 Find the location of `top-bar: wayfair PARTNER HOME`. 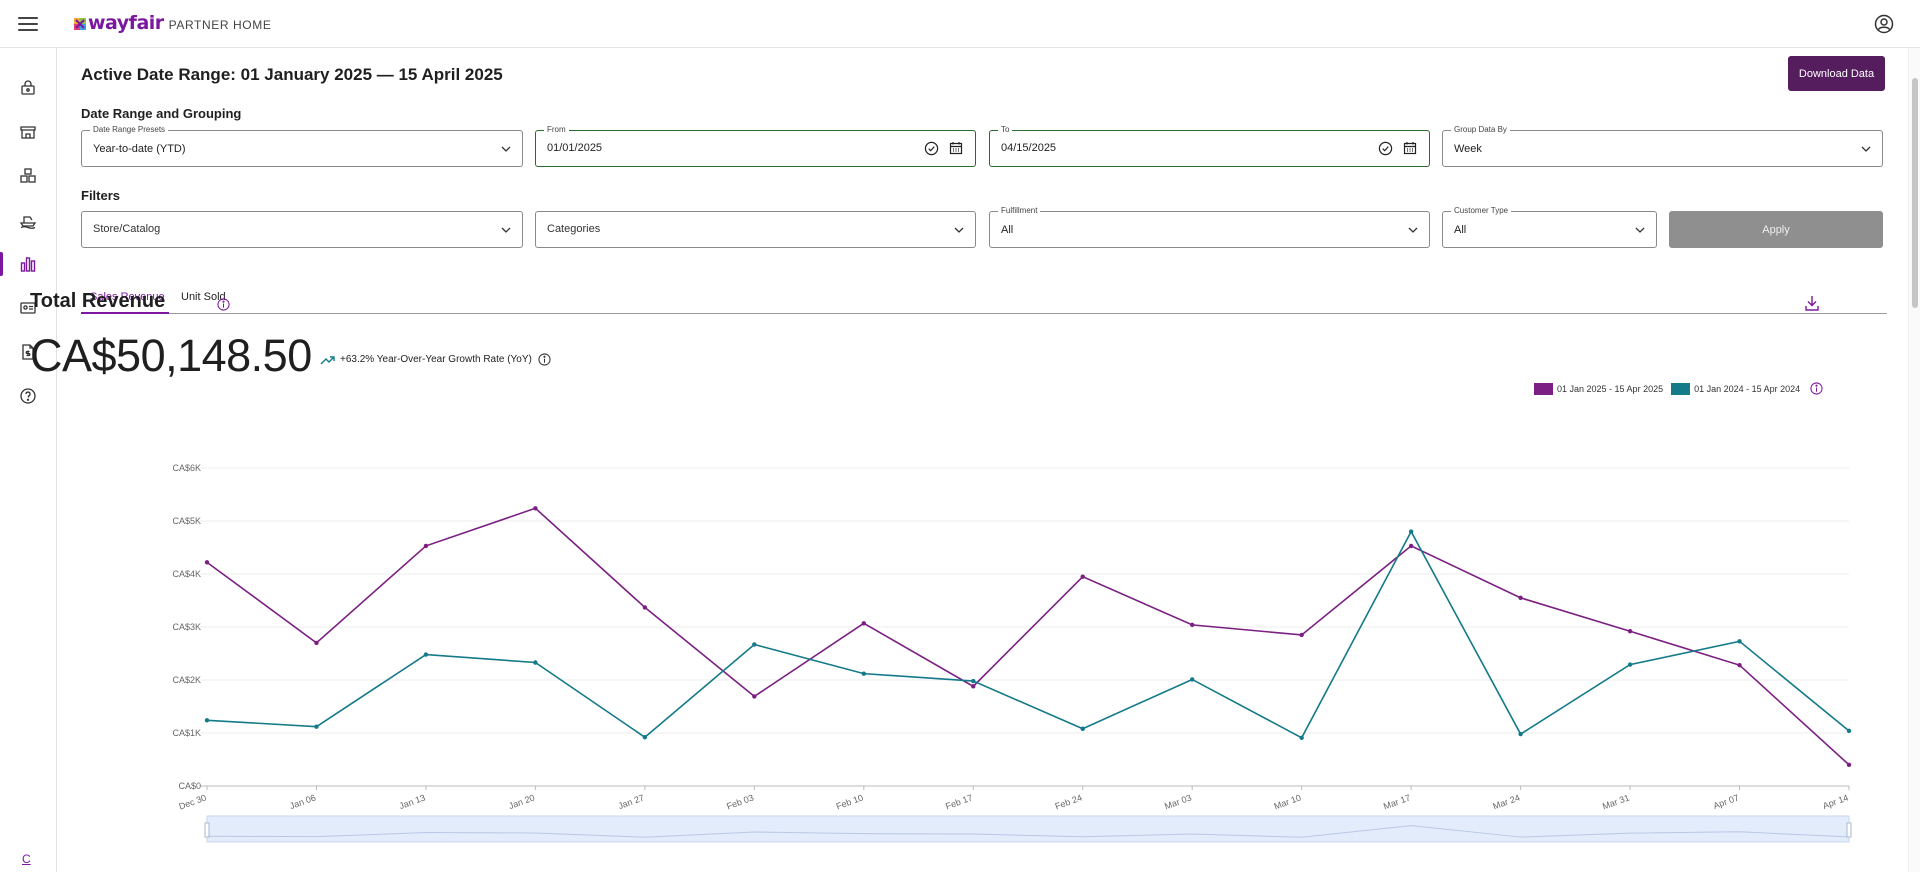

top-bar: wayfair PARTNER HOME is located at coordinates (960, 24).